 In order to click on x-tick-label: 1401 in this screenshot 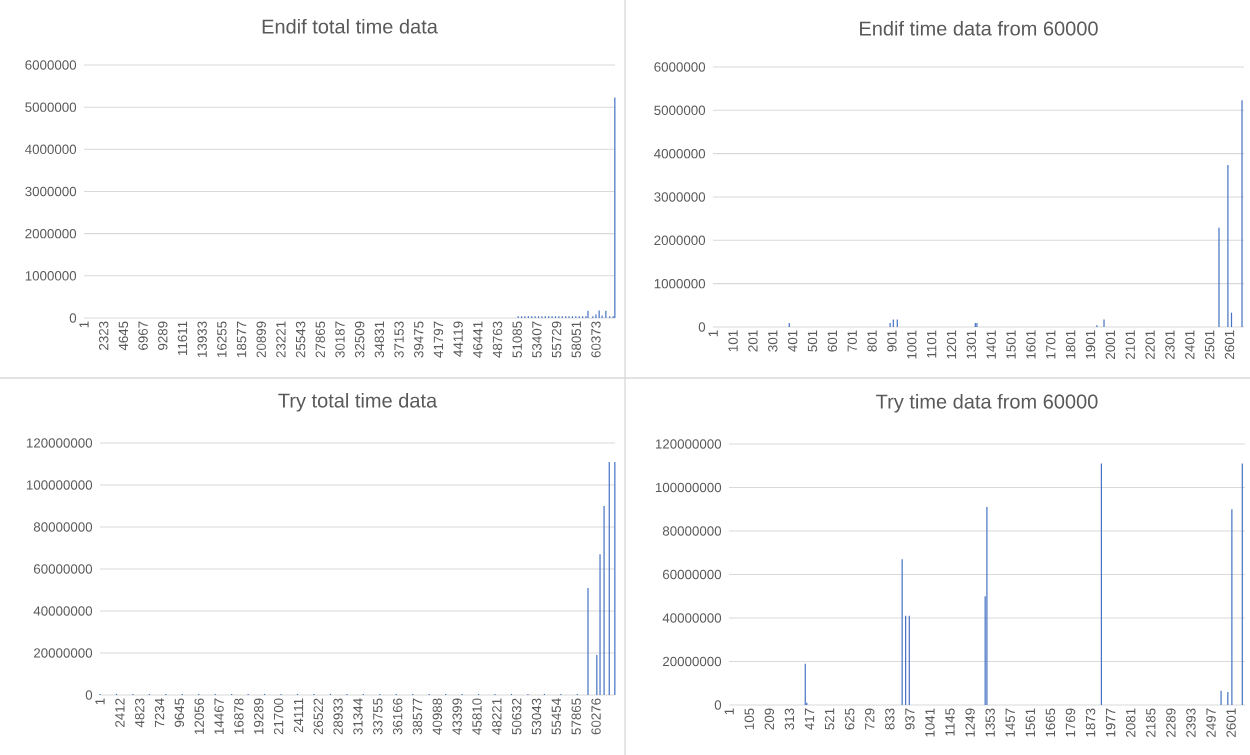, I will do `click(991, 344)`.